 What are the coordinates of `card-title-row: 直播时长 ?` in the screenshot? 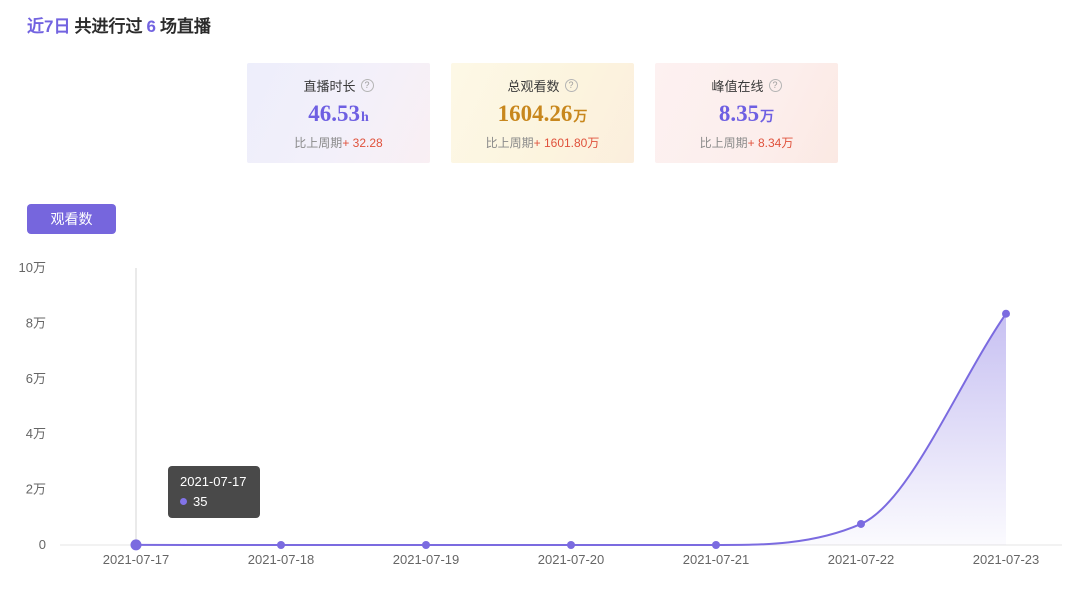 It's located at (338, 85).